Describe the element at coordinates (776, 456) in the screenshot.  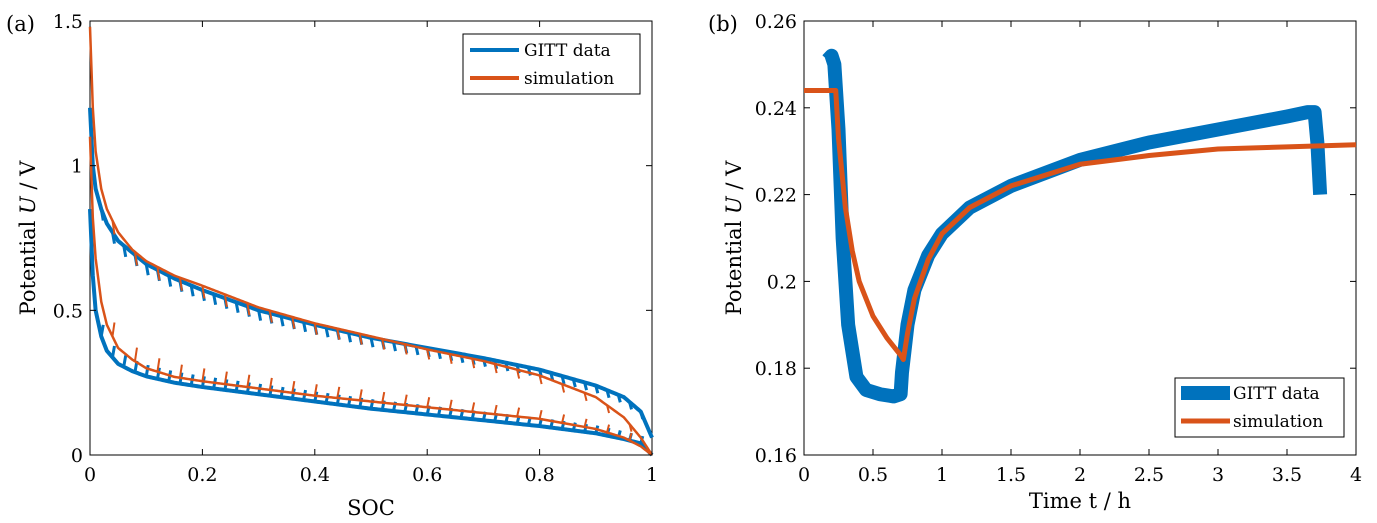
I see `y-tick-label-b: 0.16` at that location.